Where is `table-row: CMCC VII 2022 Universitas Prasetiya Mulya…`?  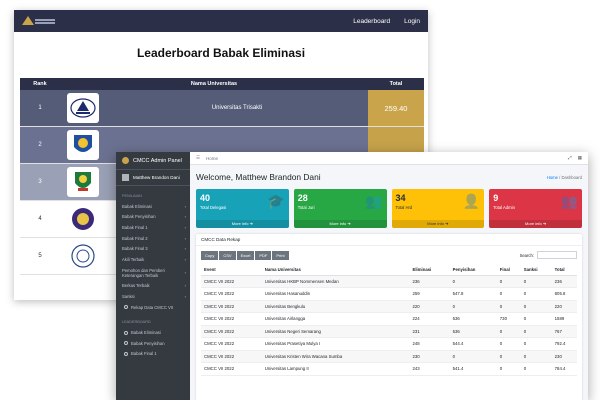 table-row: CMCC VII 2022 Universitas Prasetiya Mulya… is located at coordinates (389, 344).